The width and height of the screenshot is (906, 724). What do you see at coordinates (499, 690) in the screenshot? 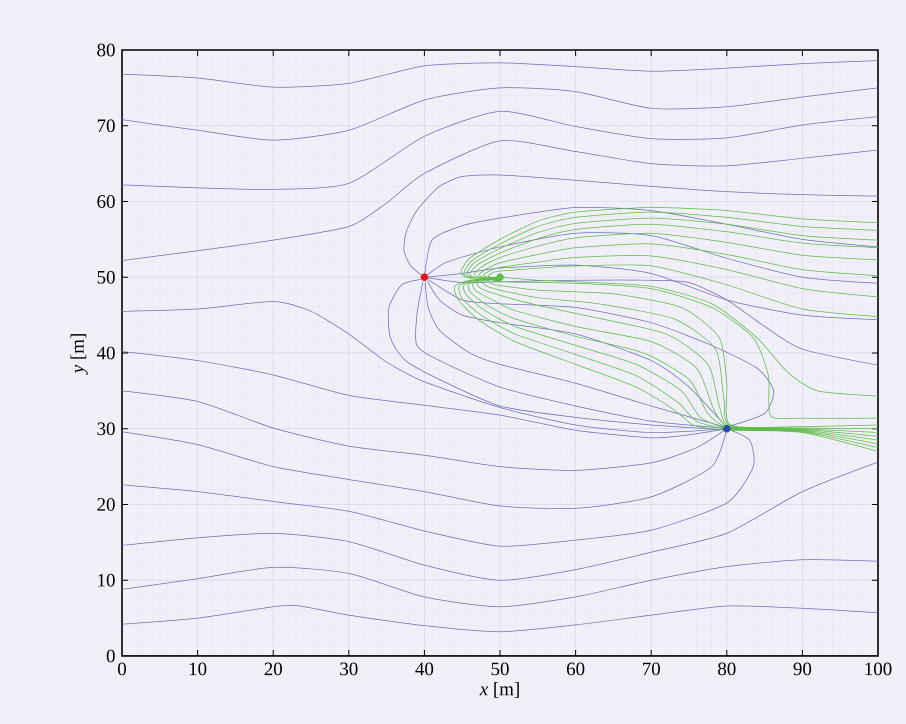
I see `x-axis-title: x [m]` at bounding box center [499, 690].